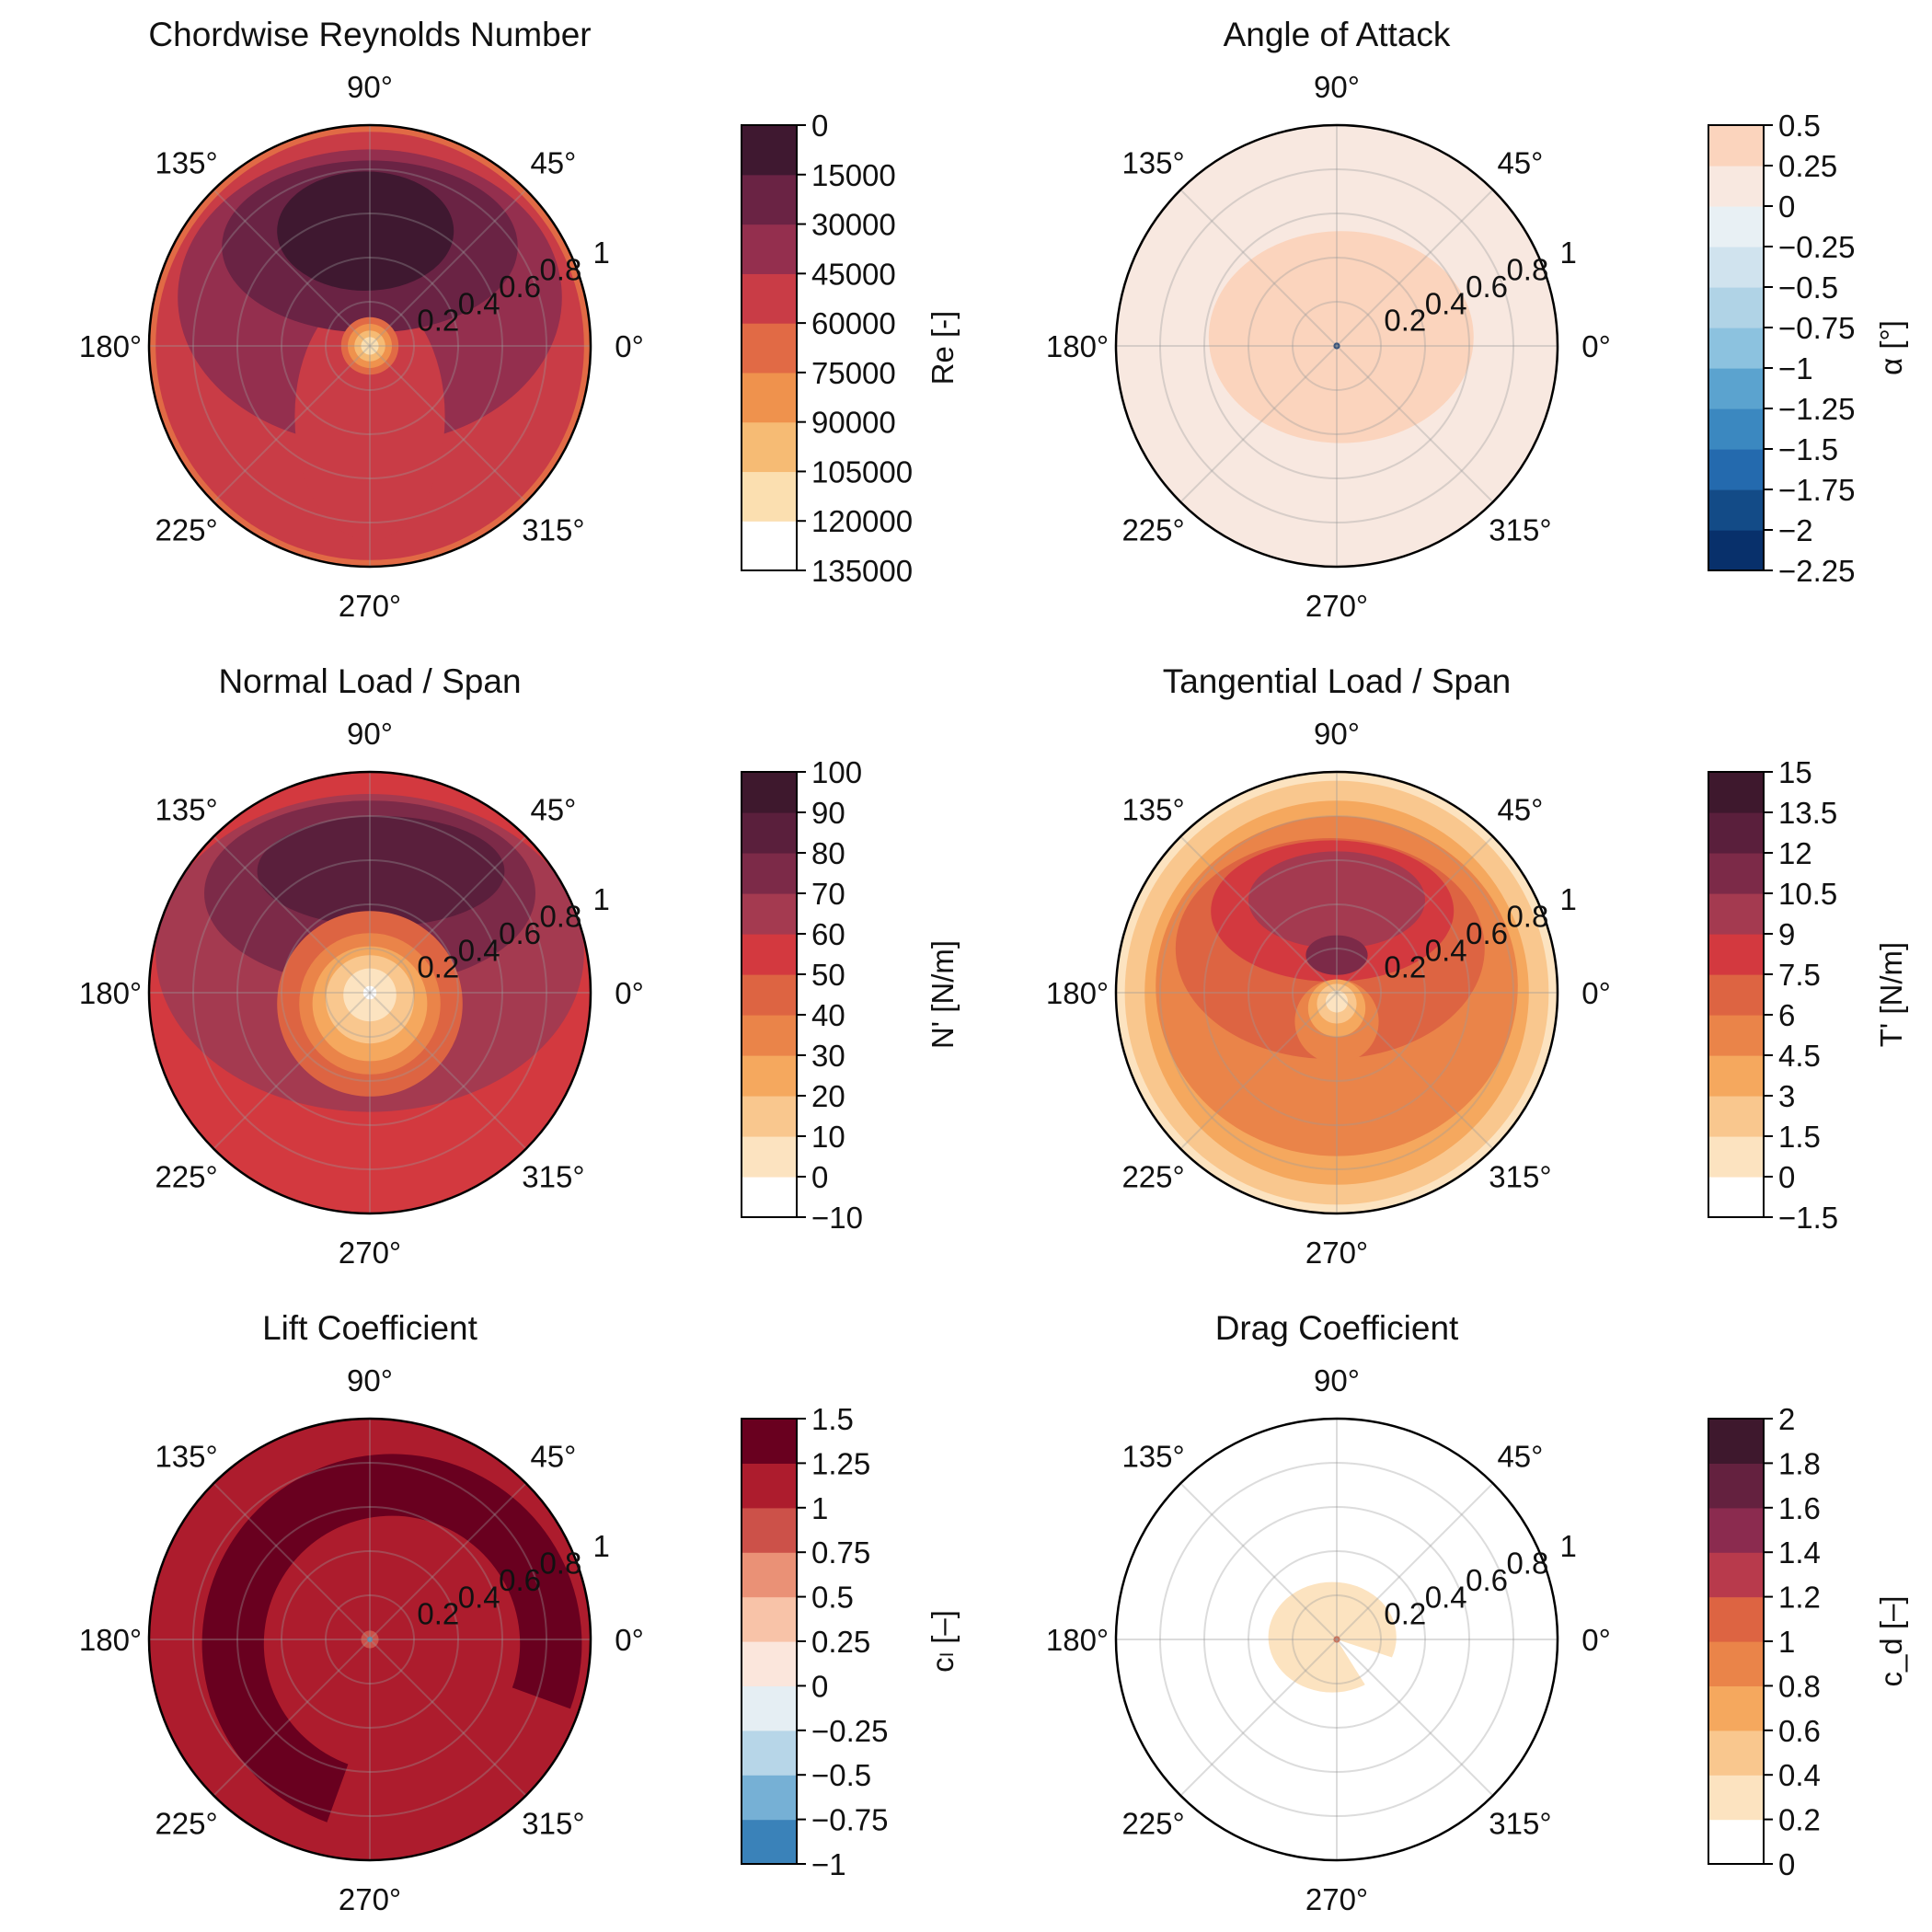 The width and height of the screenshot is (1932, 1932). What do you see at coordinates (1891, 347) in the screenshot?
I see `colorbar-label: α [°]` at bounding box center [1891, 347].